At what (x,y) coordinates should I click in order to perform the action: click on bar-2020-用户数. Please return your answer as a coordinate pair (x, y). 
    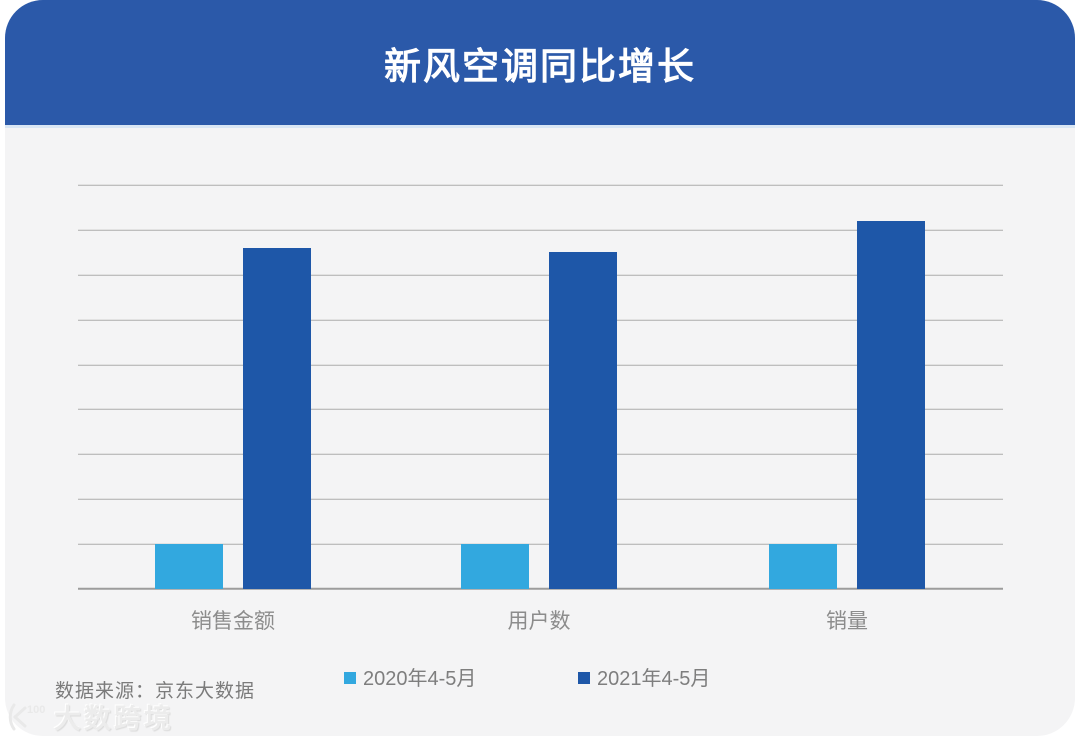
    Looking at the image, I should click on (495, 566).